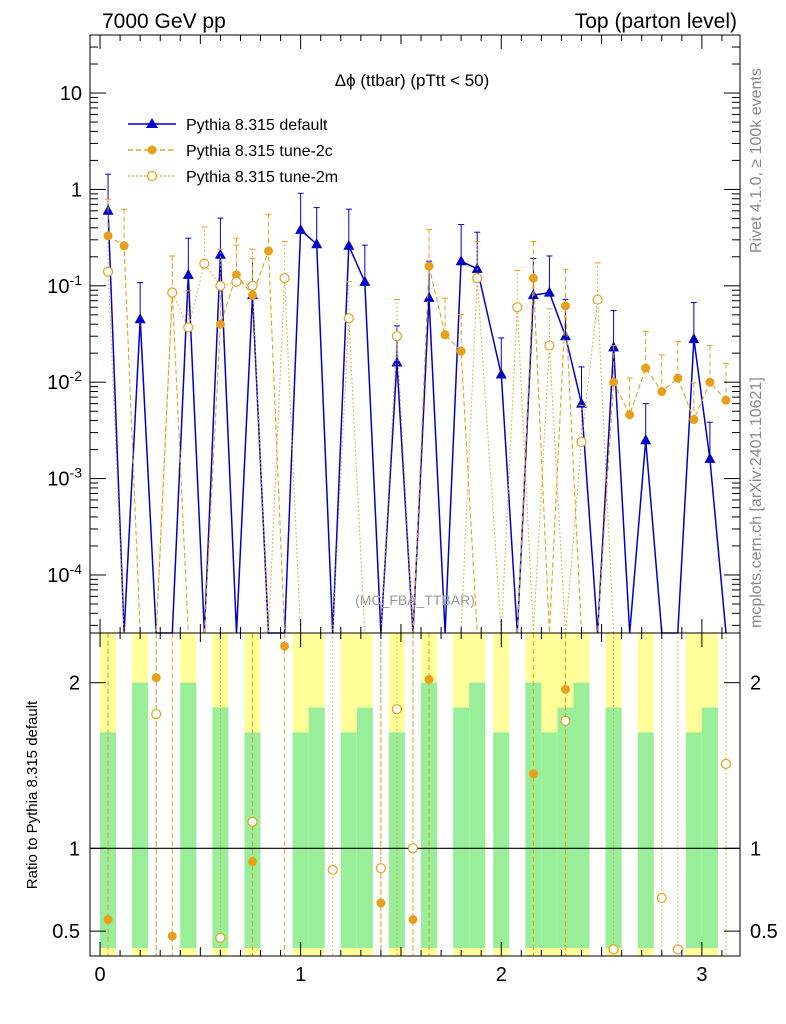 The width and height of the screenshot is (786, 1024). I want to click on ratio-ytick-label-right: 0.5, so click(764, 932).